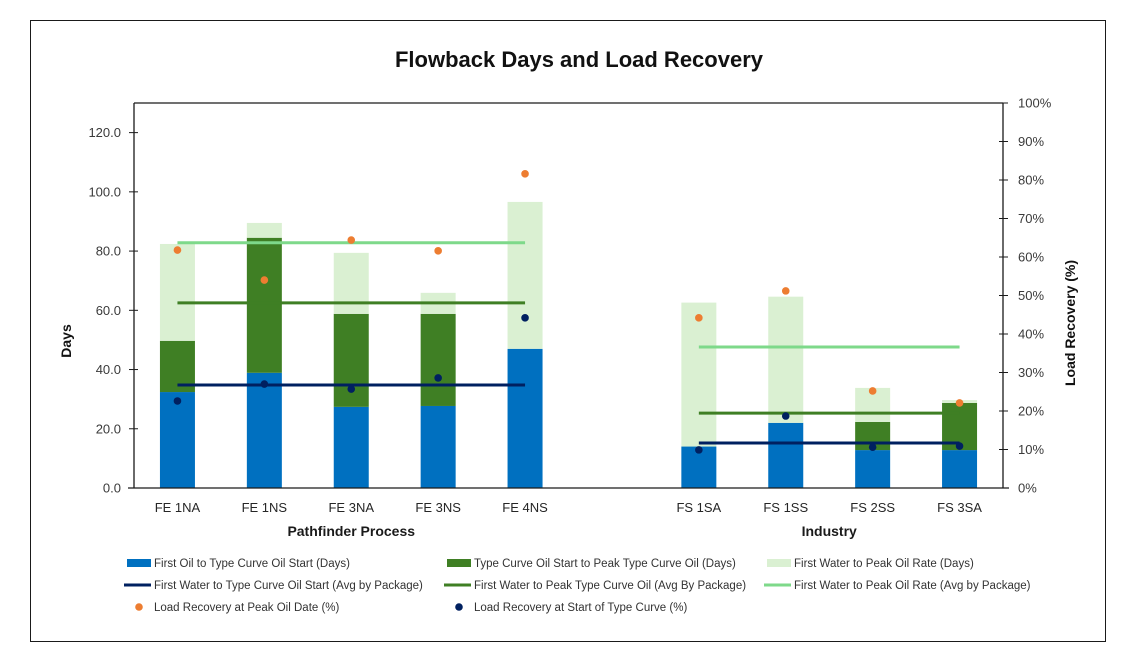  I want to click on y2-tick-label: 60%, so click(1031, 257).